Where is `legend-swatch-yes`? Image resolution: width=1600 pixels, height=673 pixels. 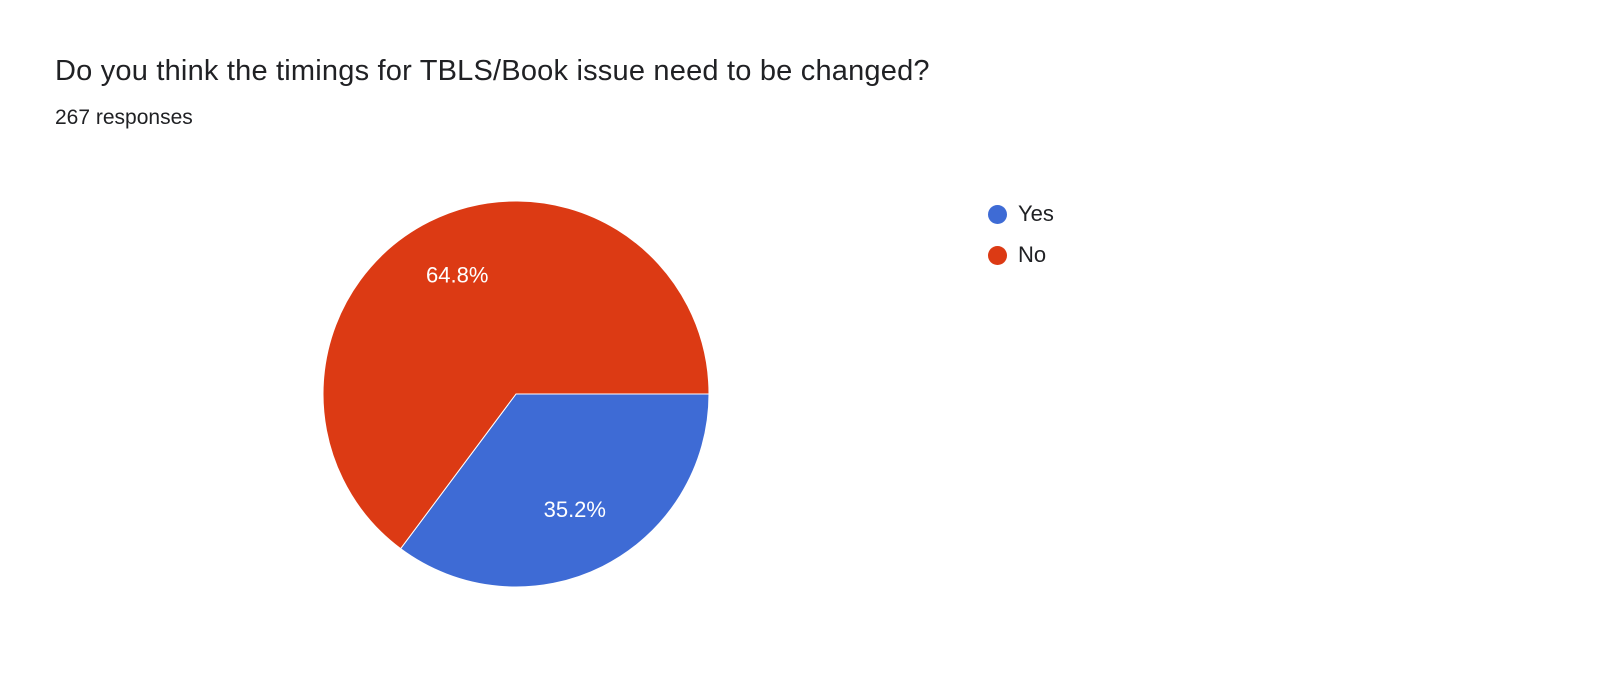 legend-swatch-yes is located at coordinates (997, 214).